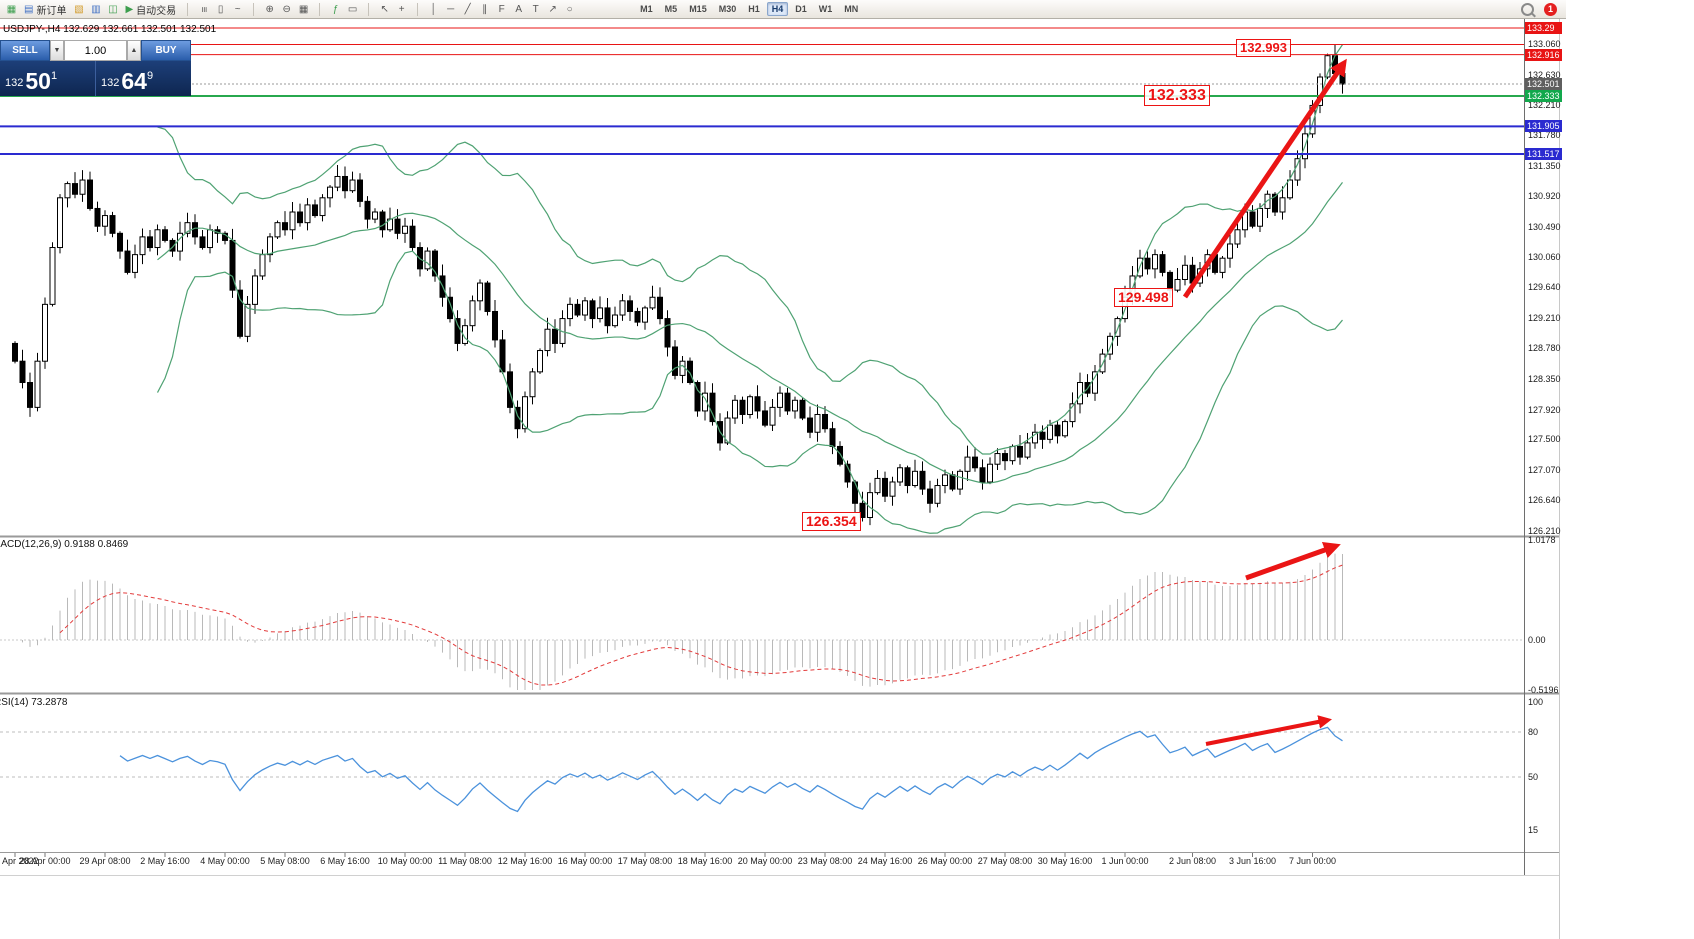  What do you see at coordinates (1542, 9) in the screenshot?
I see `toolbar-right-group: 1` at bounding box center [1542, 9].